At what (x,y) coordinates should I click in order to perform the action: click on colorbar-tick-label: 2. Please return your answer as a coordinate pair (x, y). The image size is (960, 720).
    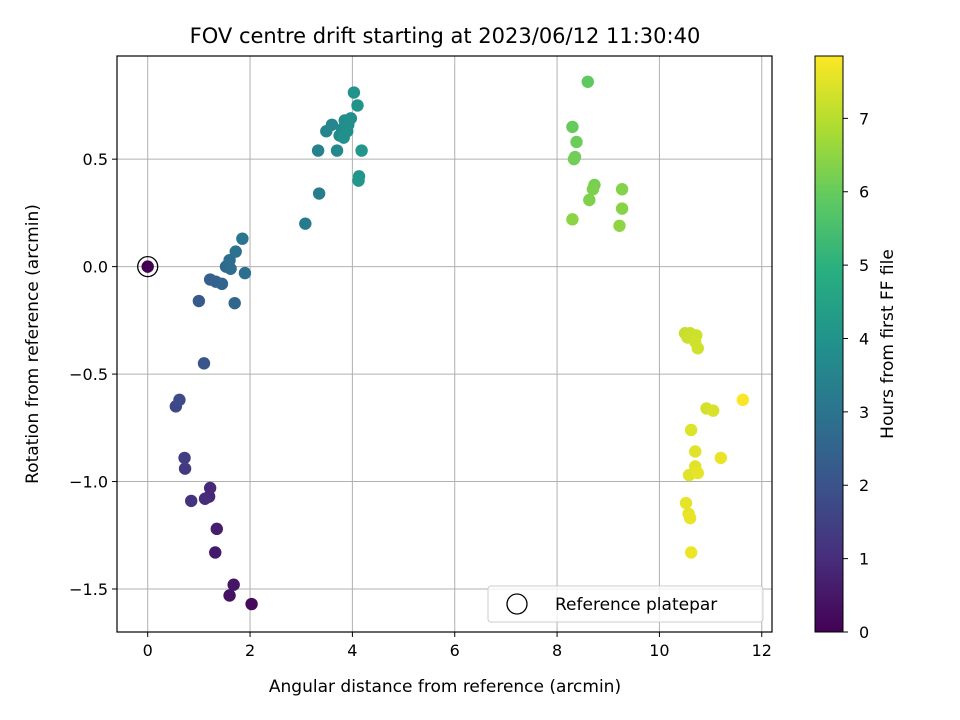
    Looking at the image, I should click on (864, 485).